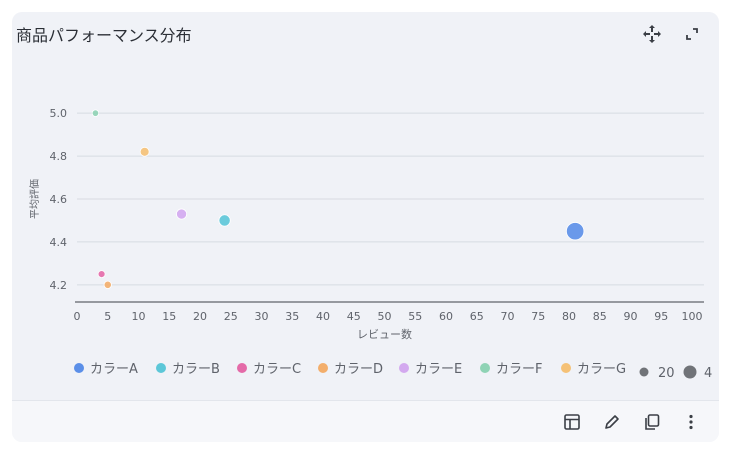 The height and width of the screenshot is (453, 749). What do you see at coordinates (59, 113) in the screenshot?
I see `y-tick-label: 5.0` at bounding box center [59, 113].